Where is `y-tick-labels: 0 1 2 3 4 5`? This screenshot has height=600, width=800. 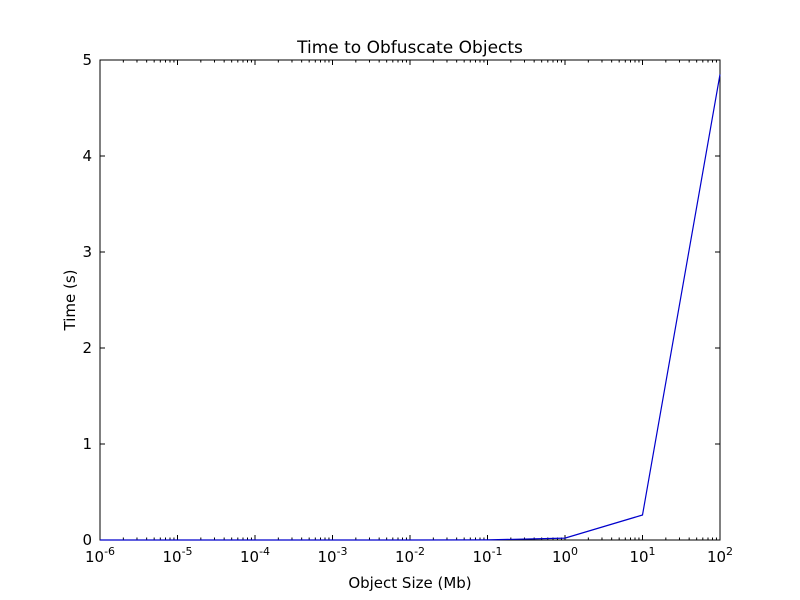 y-tick-labels: 0 1 2 3 4 5 is located at coordinates (87, 300).